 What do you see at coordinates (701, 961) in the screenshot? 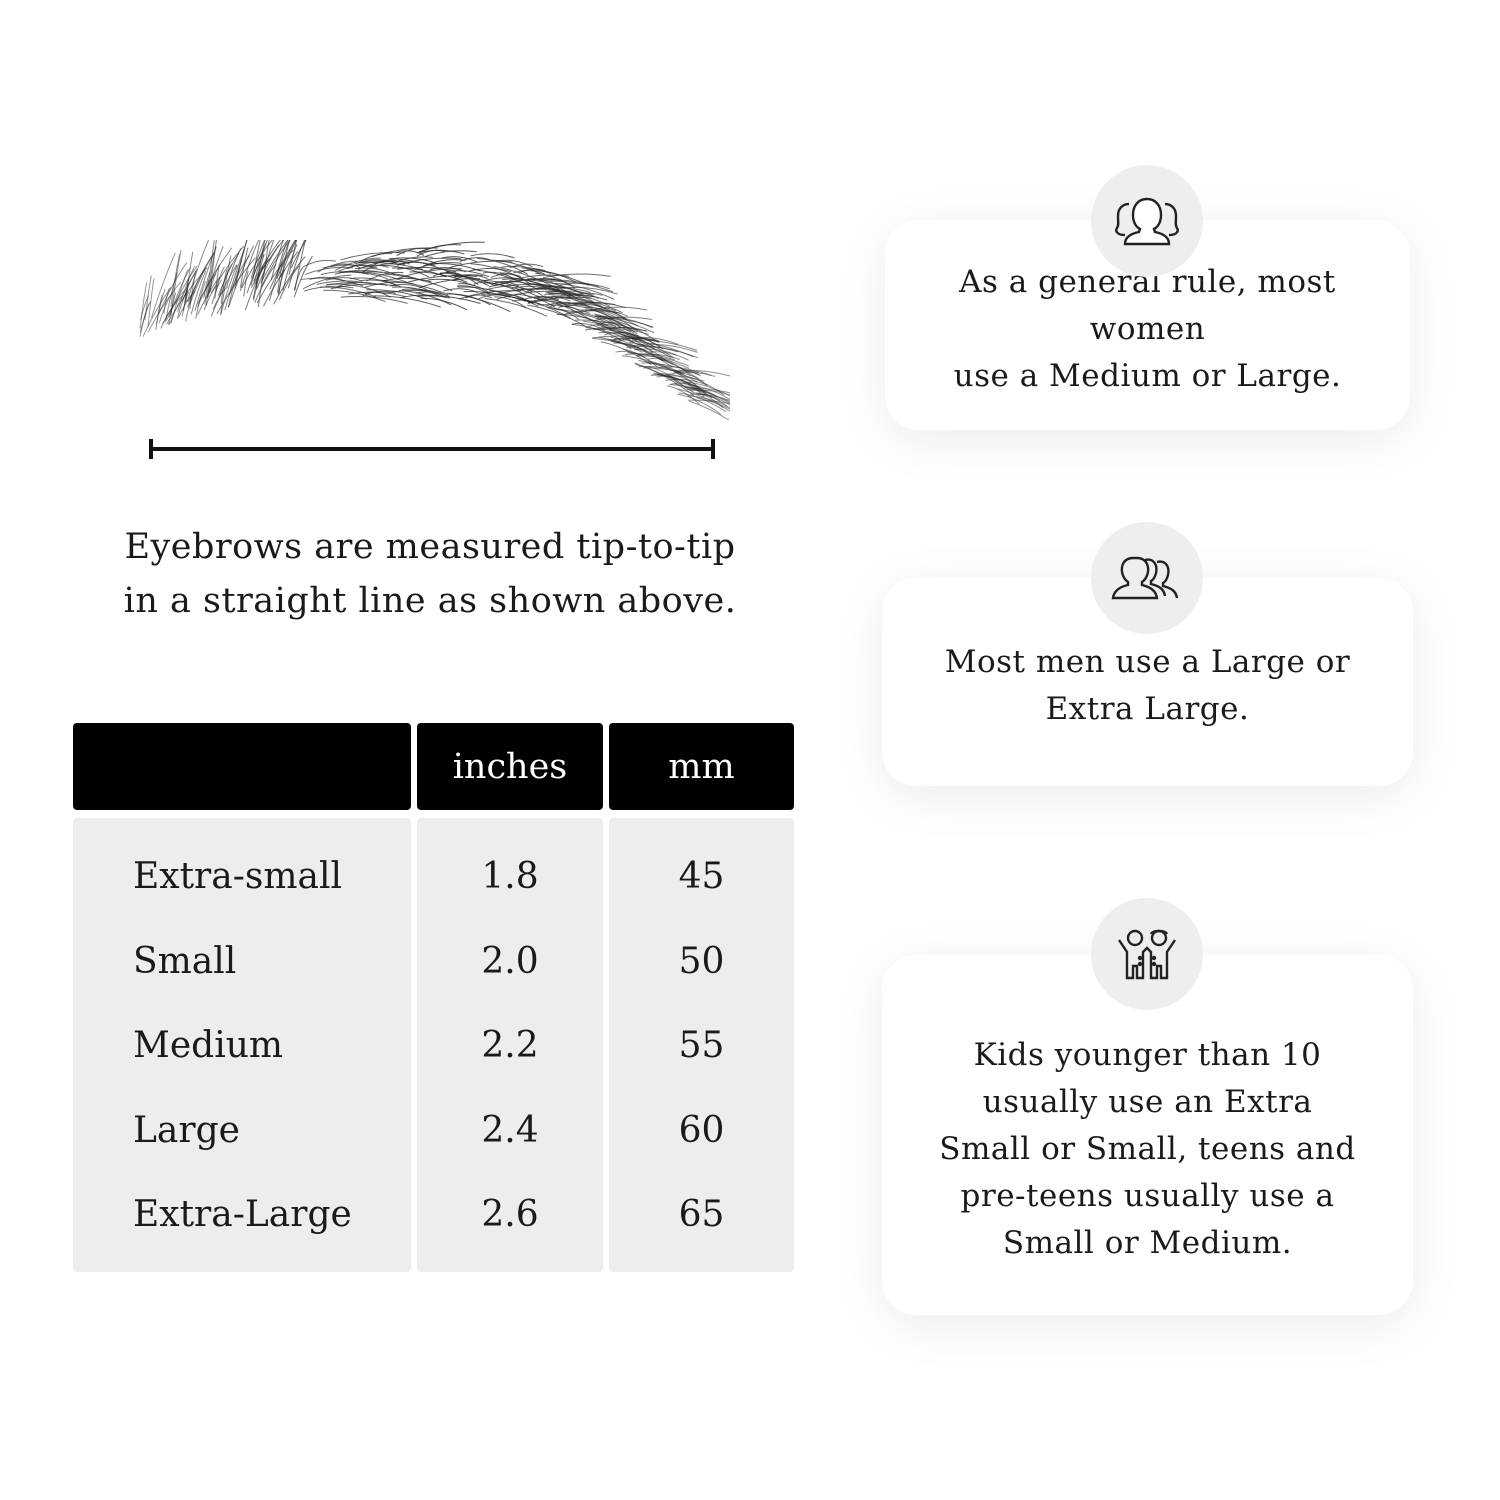
I see `table-cell-mm: 50` at bounding box center [701, 961].